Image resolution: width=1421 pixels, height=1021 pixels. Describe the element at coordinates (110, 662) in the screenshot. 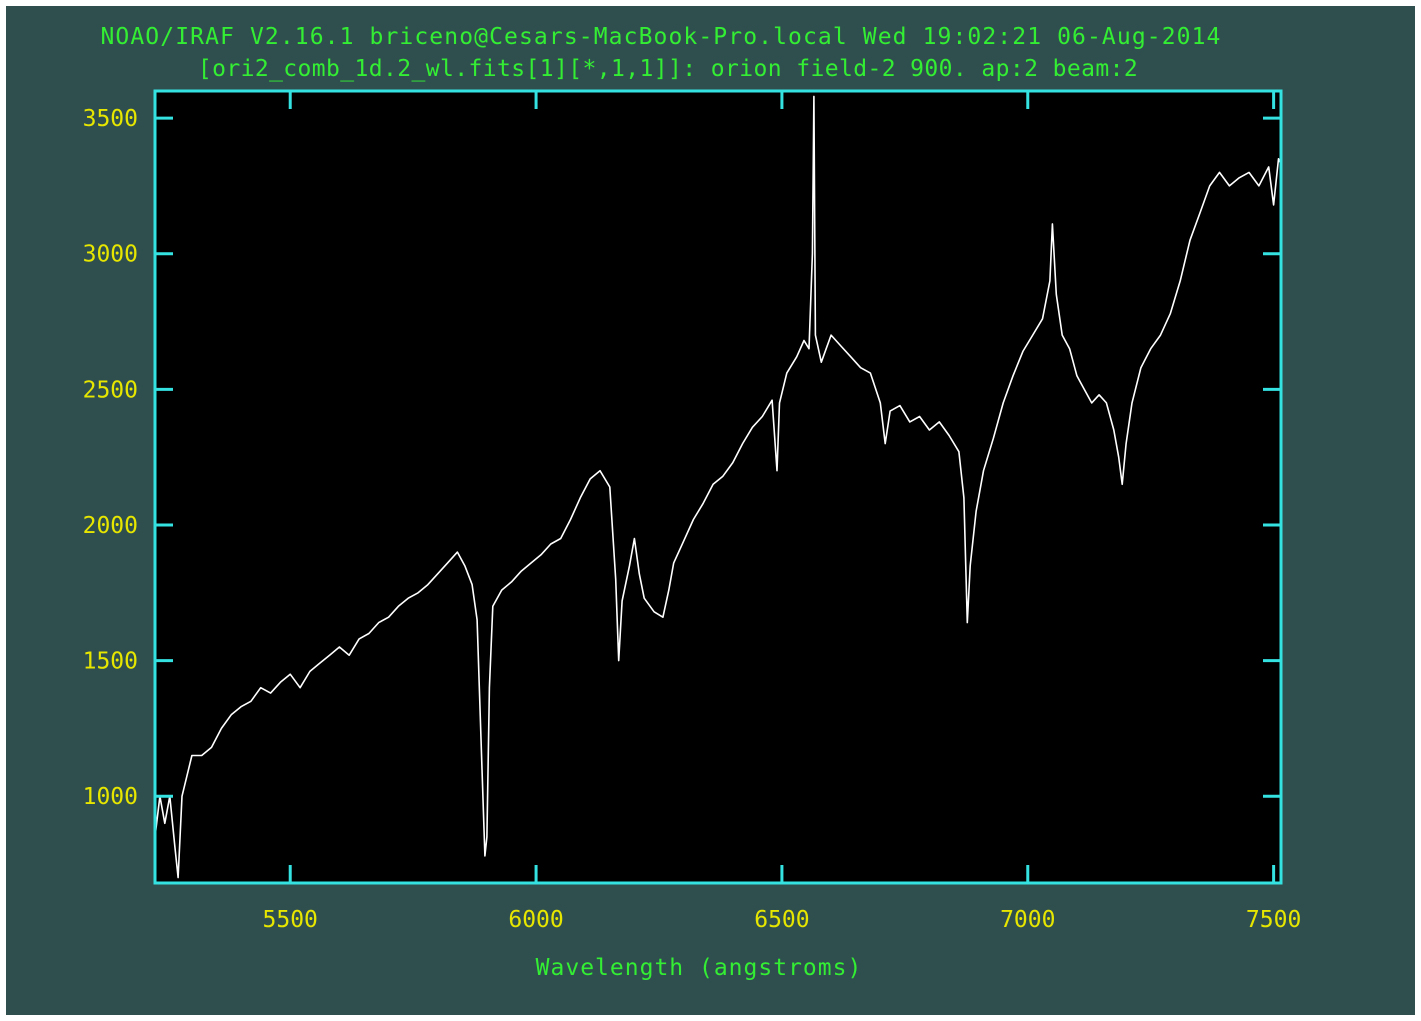

I see `y-tick-label: 1500` at that location.